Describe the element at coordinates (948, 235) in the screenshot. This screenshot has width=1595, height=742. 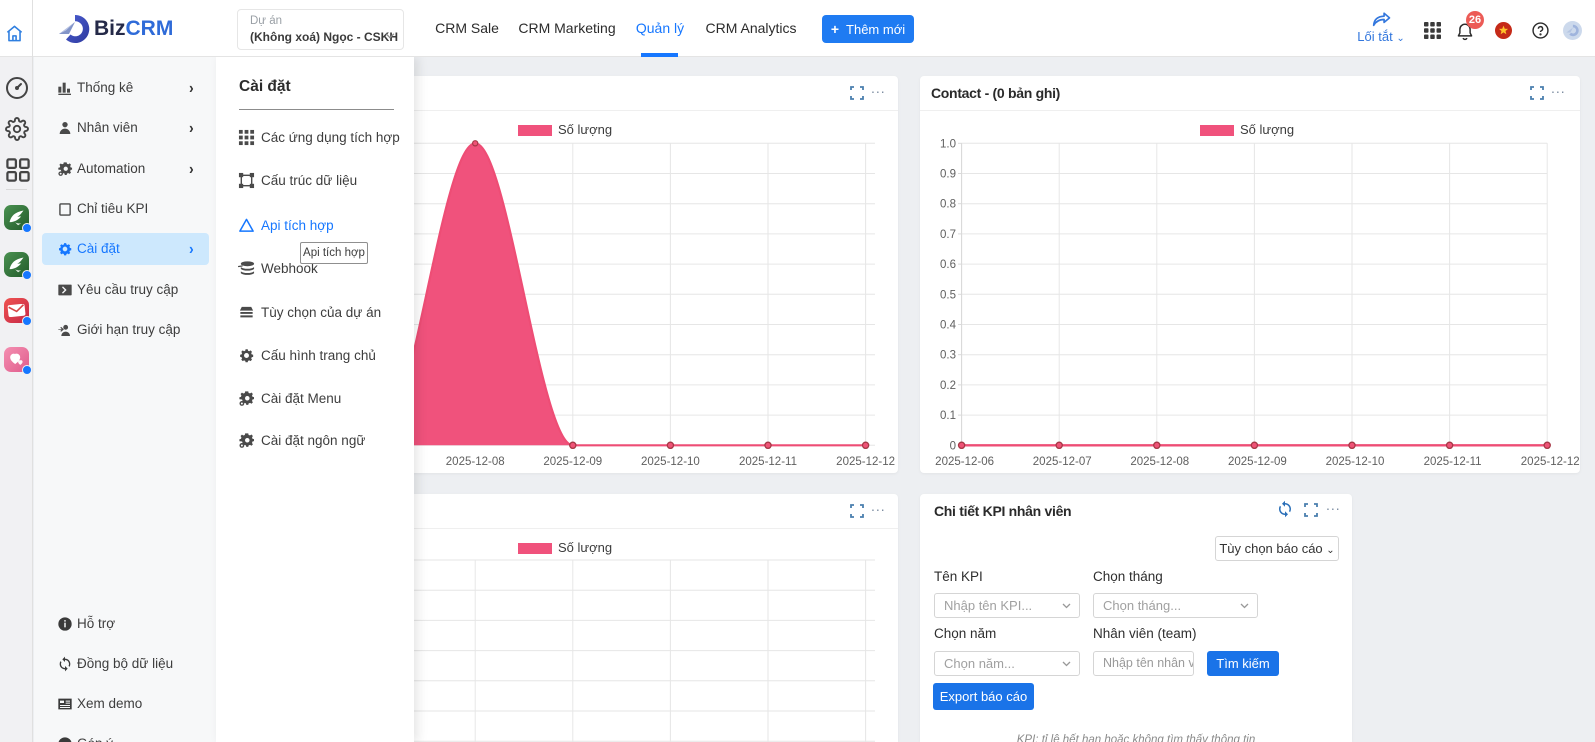
I see `svg-text: 0.7` at that location.